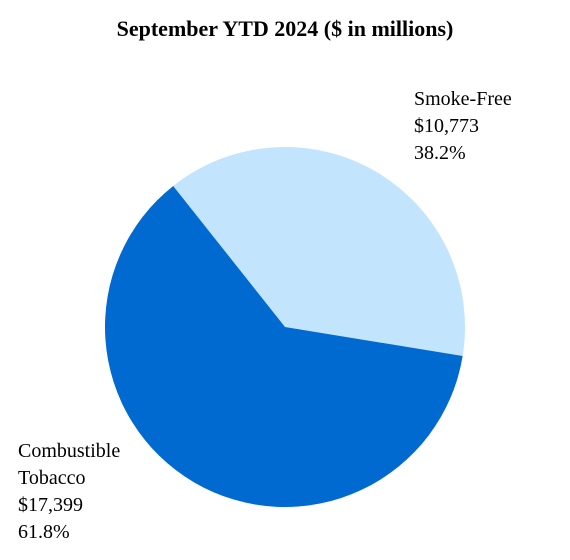  I want to click on slice-label-smoke-free-percent: 38.2%, so click(440, 153).